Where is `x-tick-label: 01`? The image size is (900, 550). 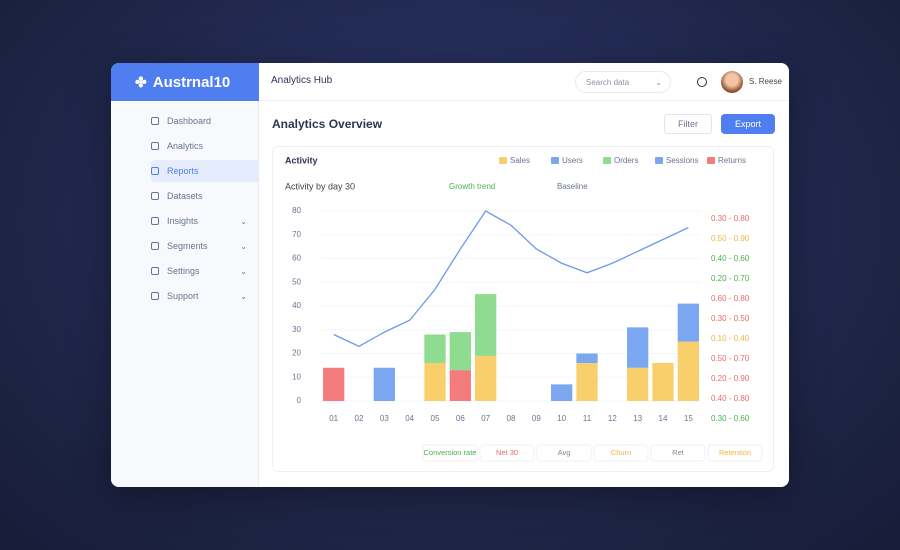 x-tick-label: 01 is located at coordinates (333, 418).